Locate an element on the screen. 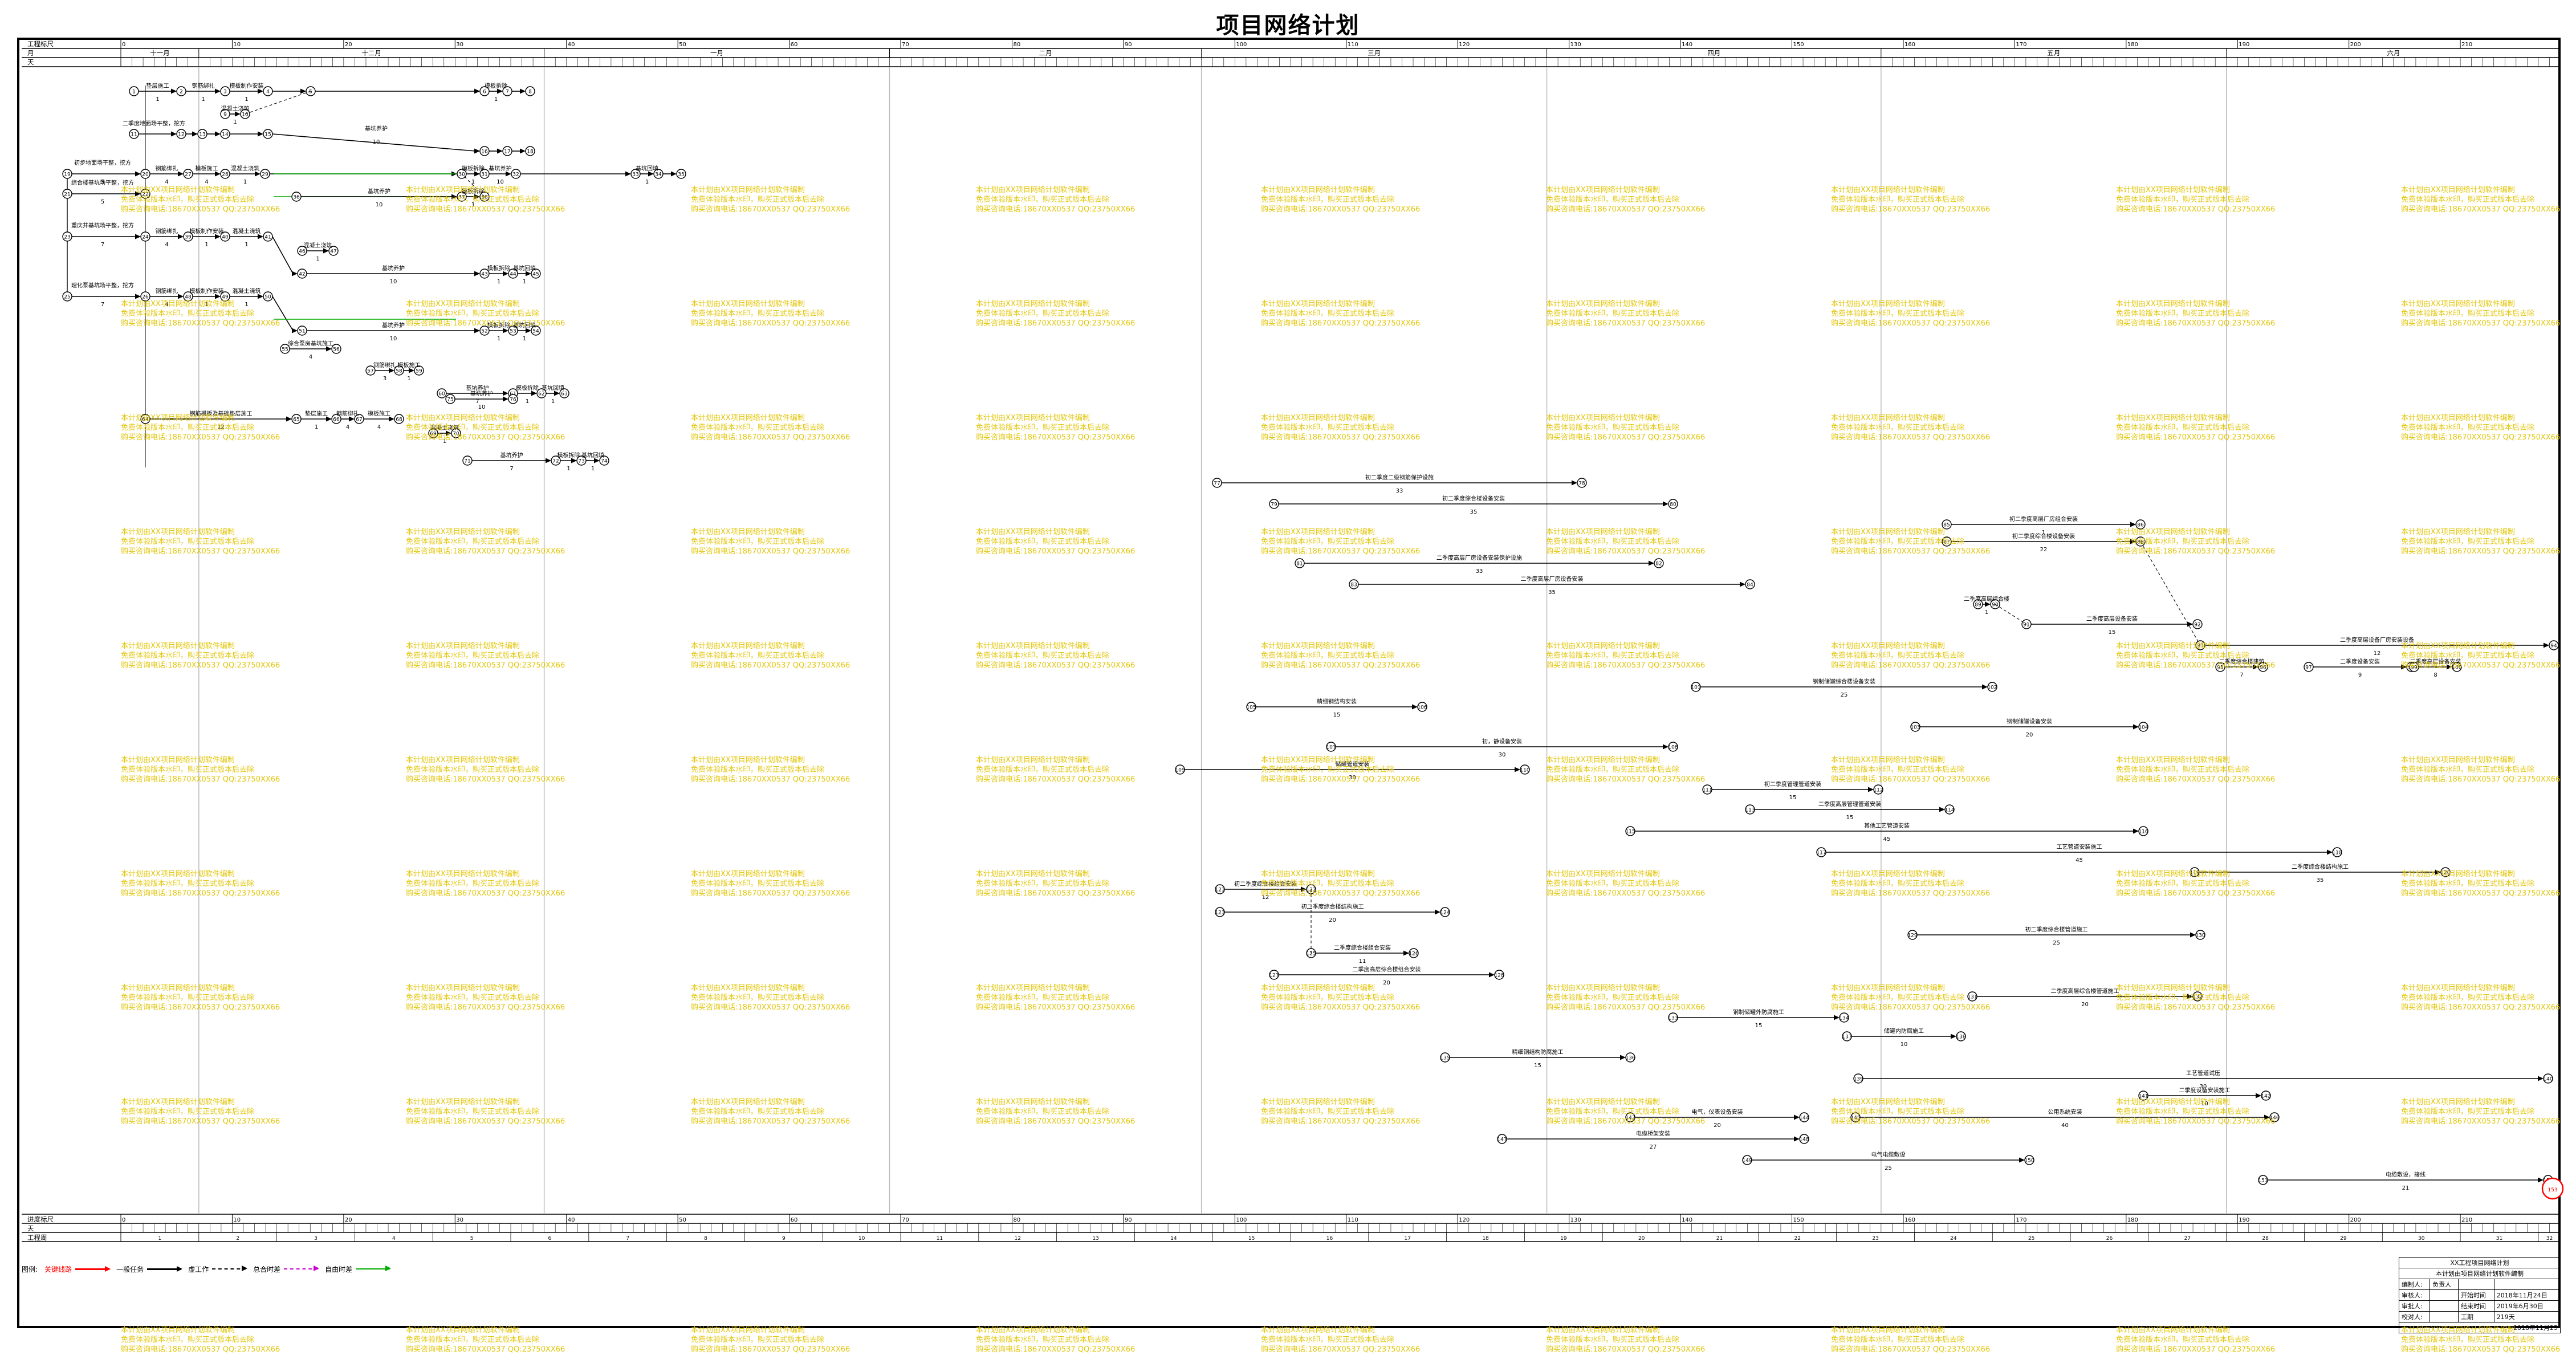 This screenshot has width=2576, height=1355. node-number: 9 is located at coordinates (225, 115).